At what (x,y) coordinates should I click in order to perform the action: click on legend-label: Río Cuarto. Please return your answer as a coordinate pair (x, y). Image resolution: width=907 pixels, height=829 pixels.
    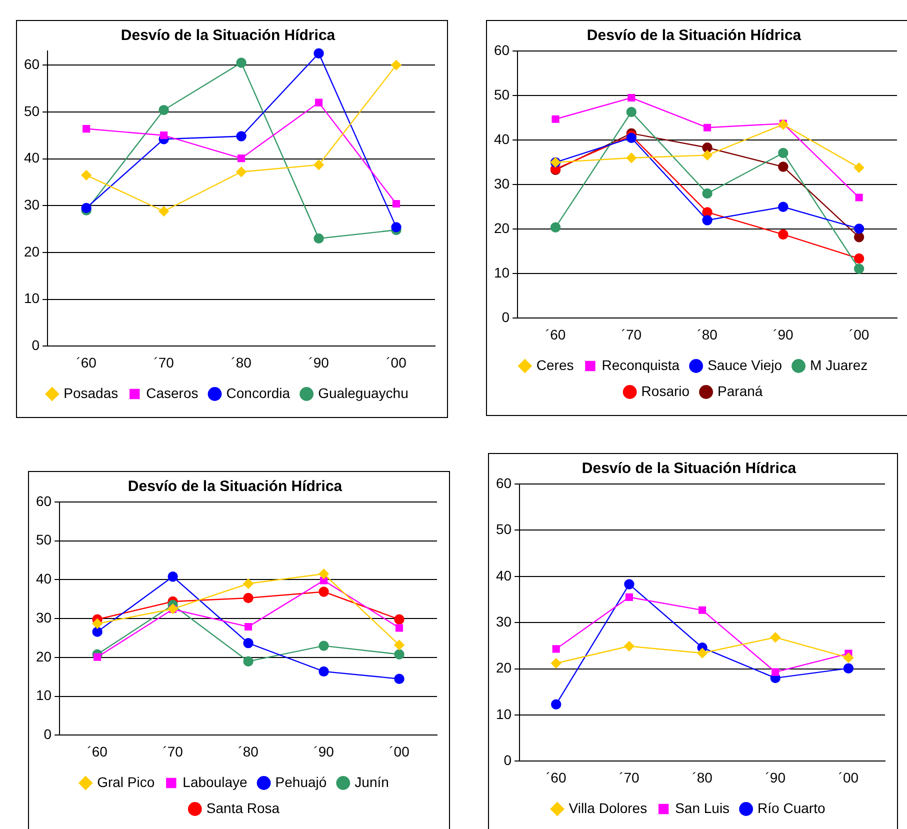
    Looking at the image, I should click on (792, 808).